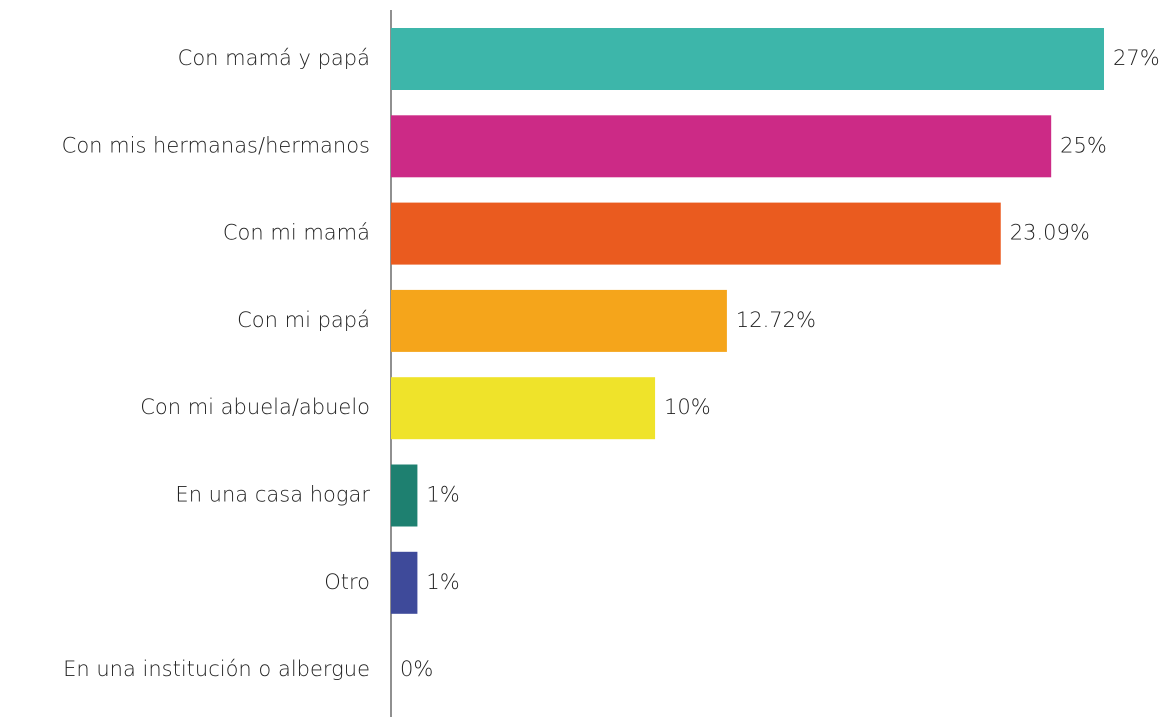 This screenshot has width=1164, height=717. What do you see at coordinates (347, 582) in the screenshot?
I see `category-label: Otro` at bounding box center [347, 582].